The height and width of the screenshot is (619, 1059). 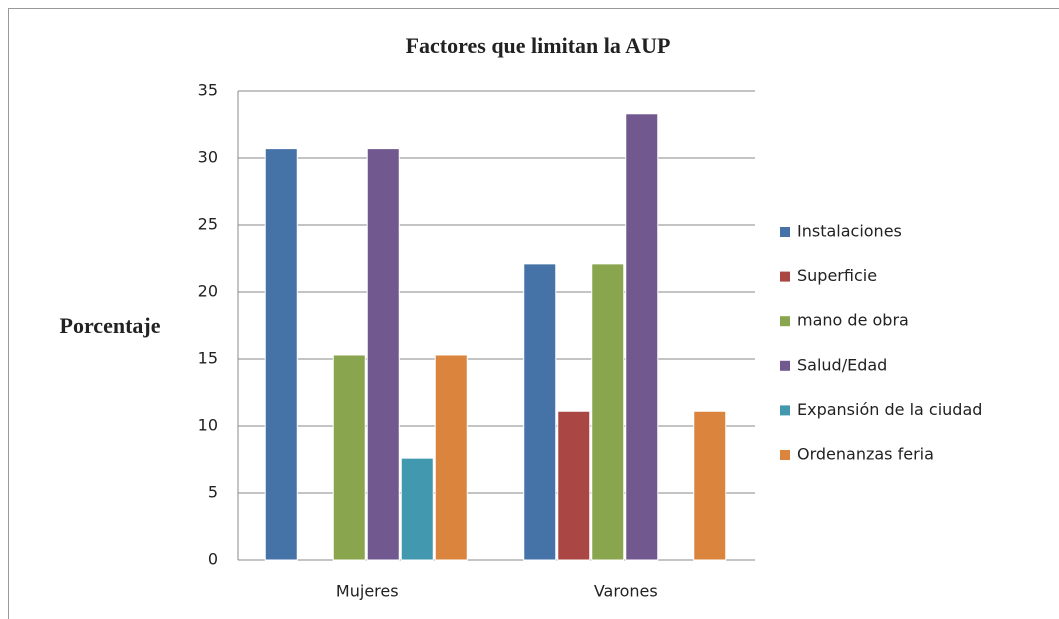 I want to click on y-tick-label: 15, so click(x=208, y=358).